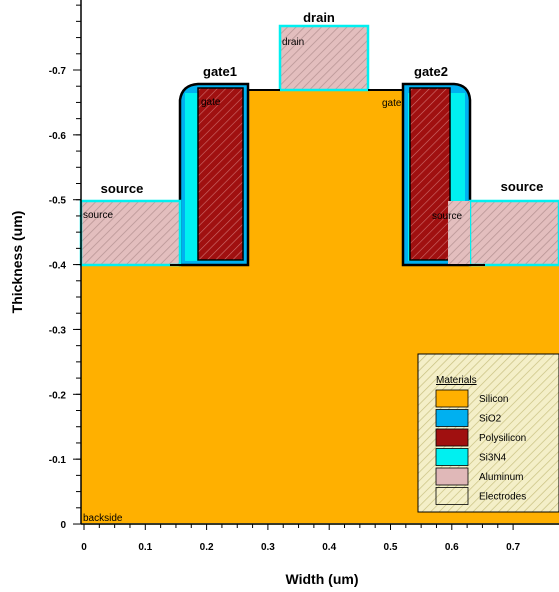 The image size is (559, 592). What do you see at coordinates (324, 58) in the screenshot?
I see `drain-electrode` at bounding box center [324, 58].